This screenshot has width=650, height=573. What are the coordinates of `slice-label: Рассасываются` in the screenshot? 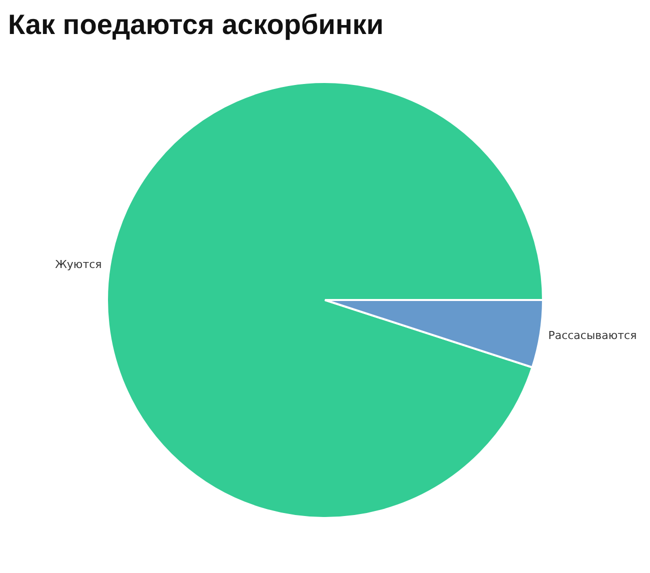 It's located at (592, 335).